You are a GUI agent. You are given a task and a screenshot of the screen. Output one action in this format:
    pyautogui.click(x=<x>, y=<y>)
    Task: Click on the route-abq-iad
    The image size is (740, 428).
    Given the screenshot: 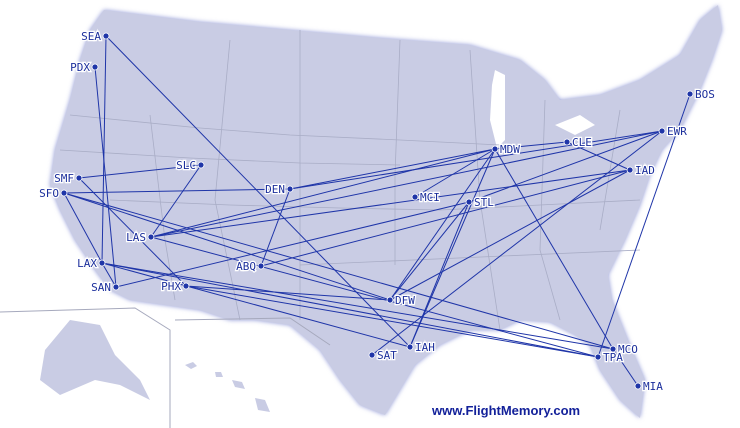 What is the action you would take?
    pyautogui.click(x=445, y=218)
    